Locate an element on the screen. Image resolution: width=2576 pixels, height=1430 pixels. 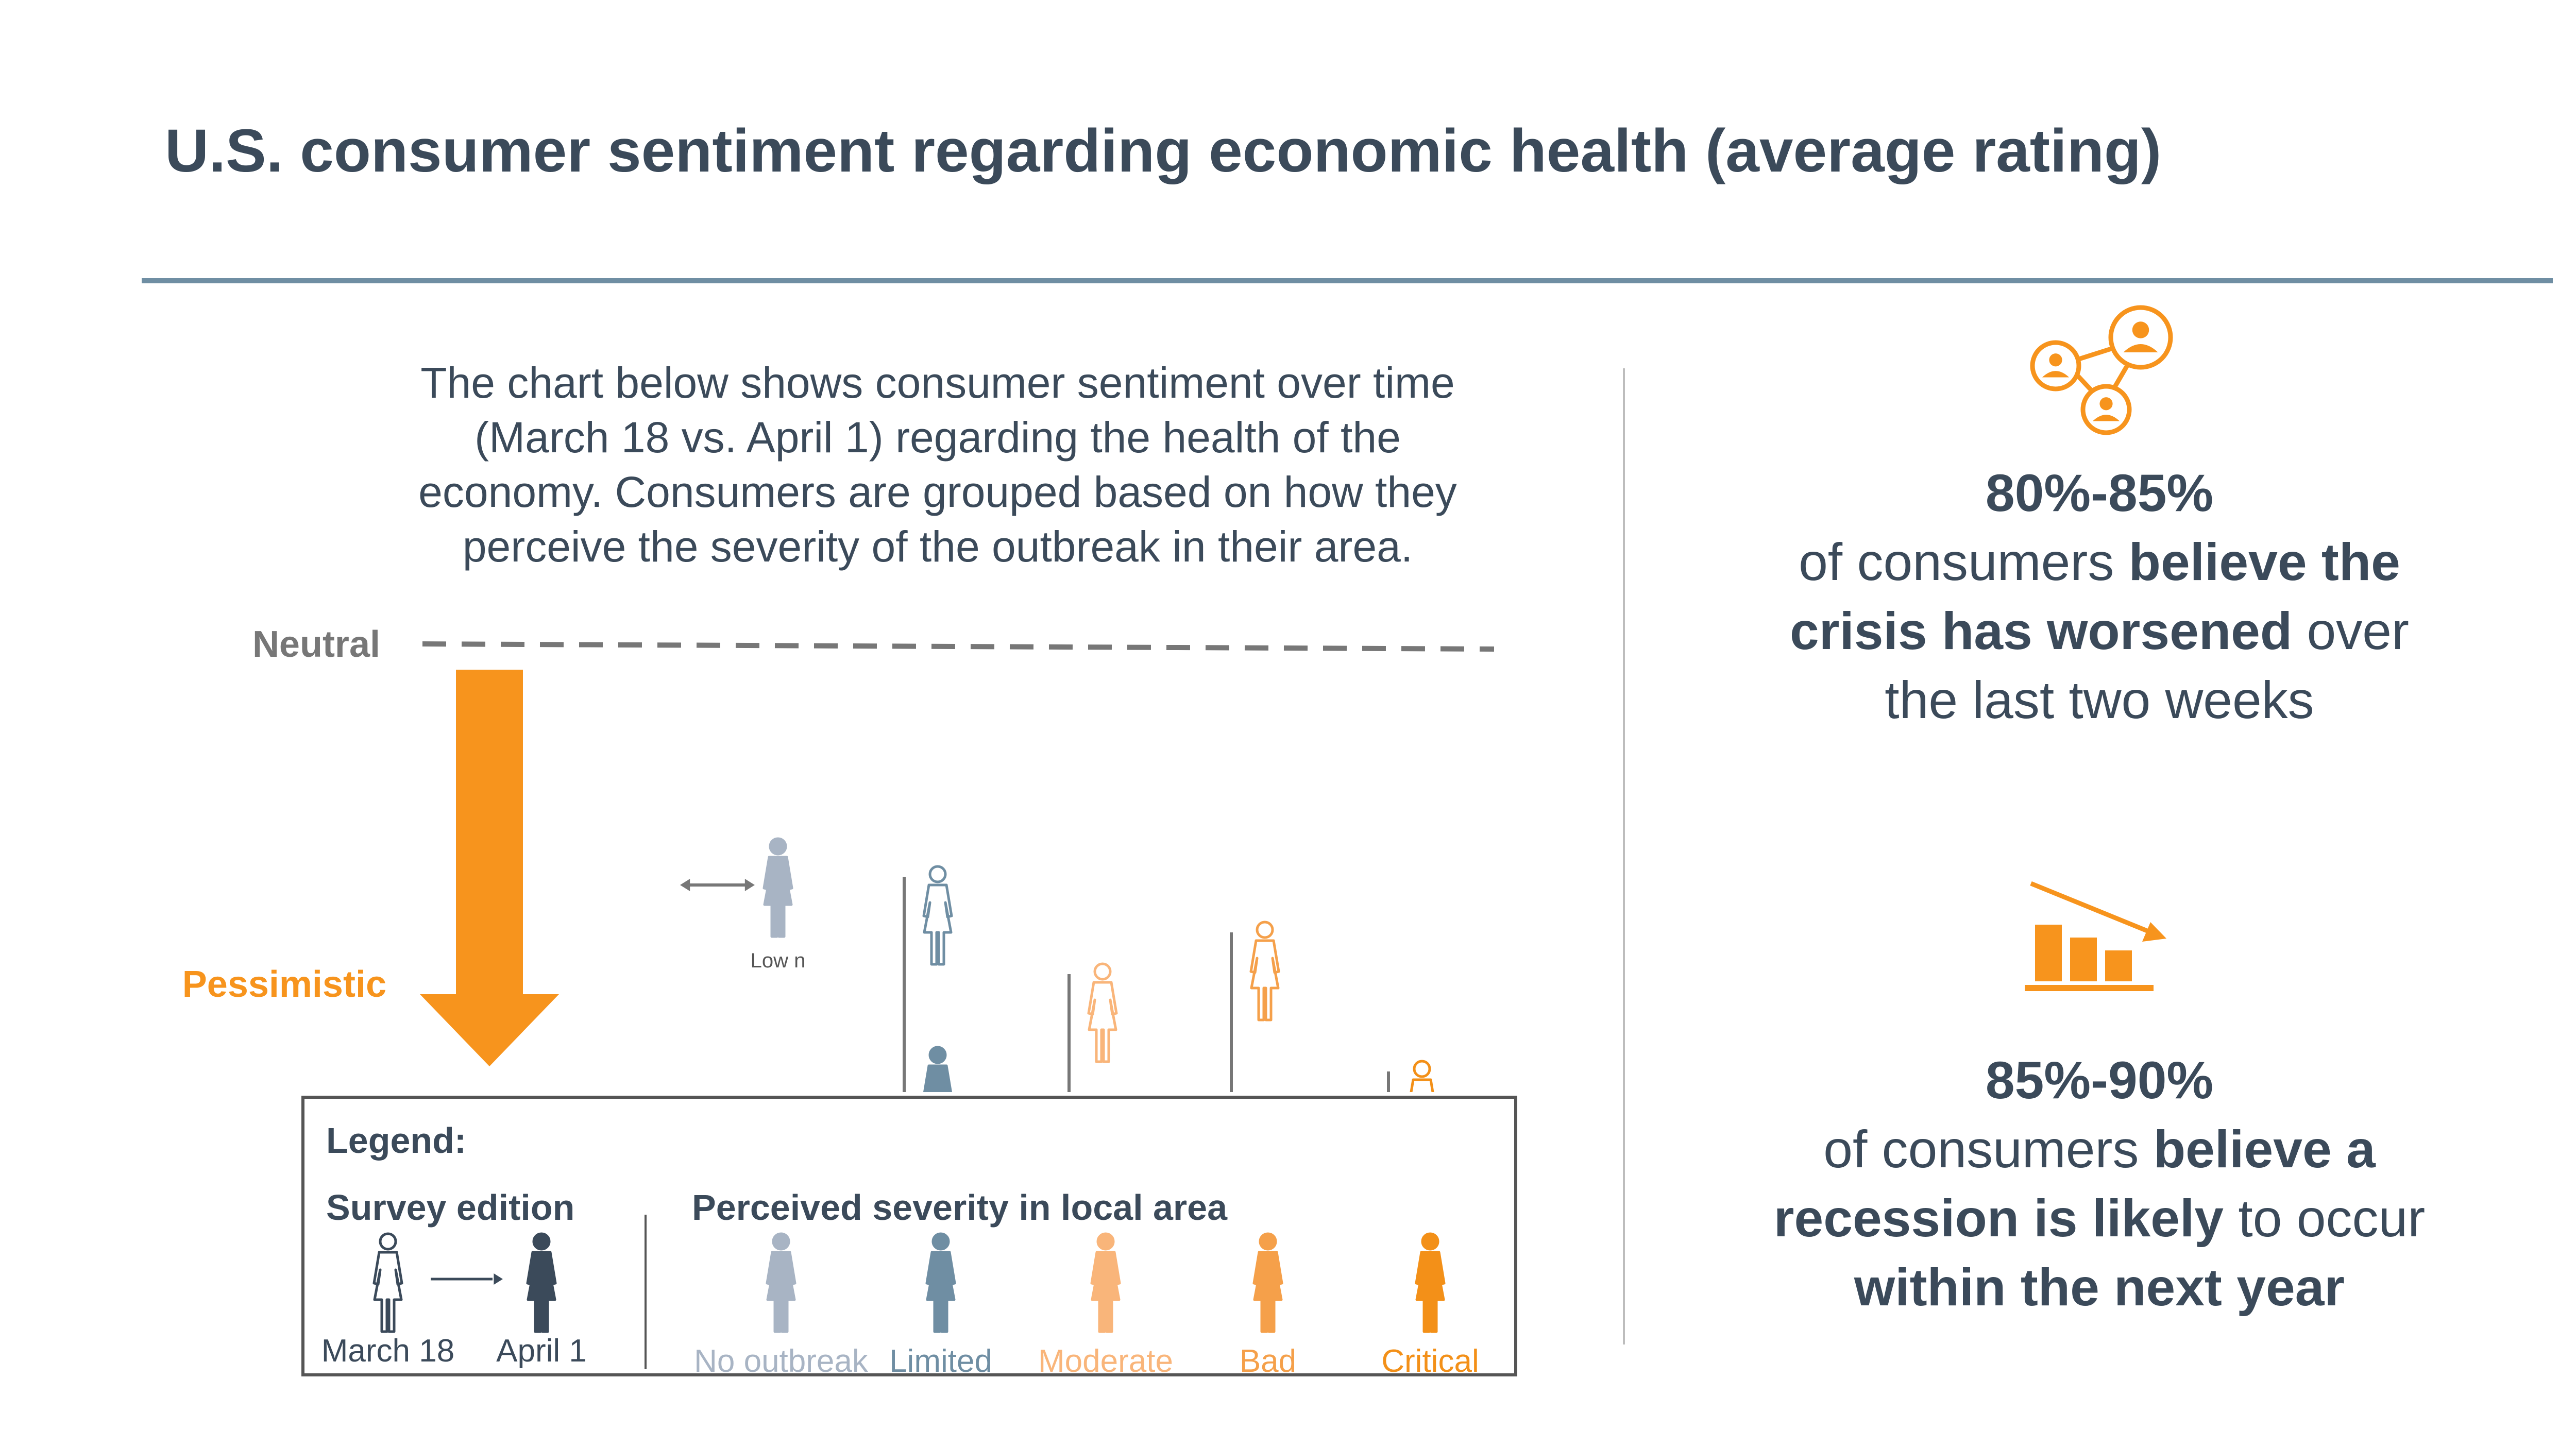
legend-survey-heading: Survey edition is located at coordinates (450, 1207).